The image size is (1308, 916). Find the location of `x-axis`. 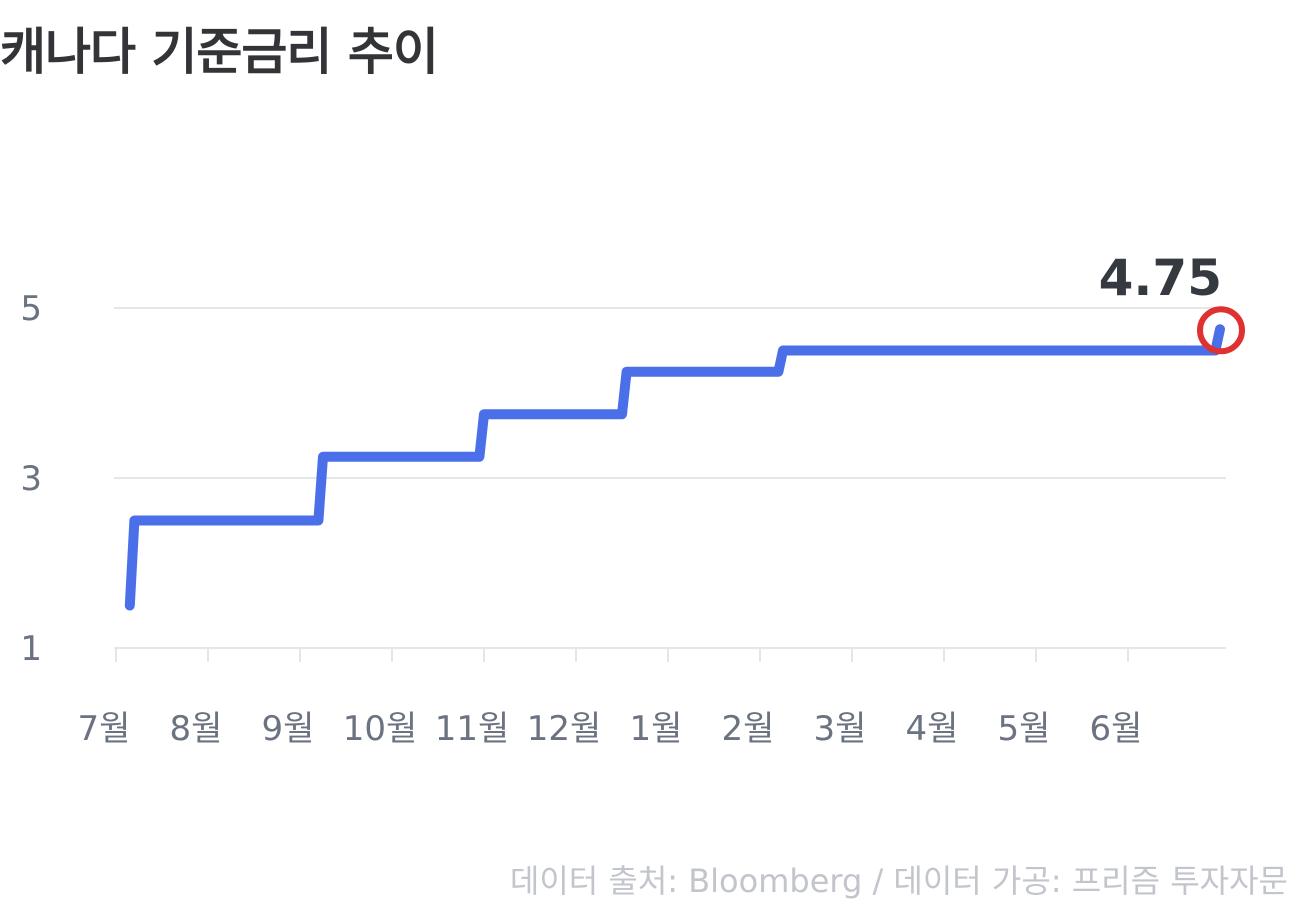

x-axis is located at coordinates (622, 655).